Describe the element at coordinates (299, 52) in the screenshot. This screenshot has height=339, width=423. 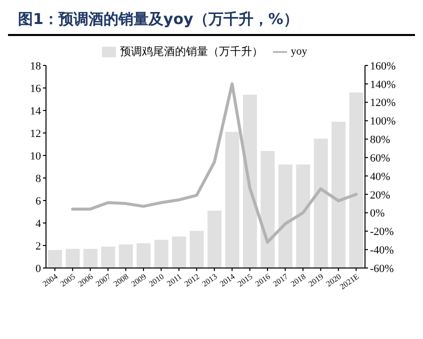
I see `legend-label: yoy` at that location.